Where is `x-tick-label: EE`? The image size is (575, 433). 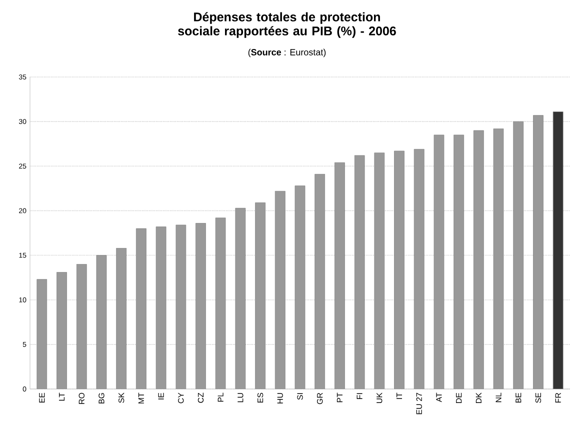
x-tick-label: EE is located at coordinates (42, 397).